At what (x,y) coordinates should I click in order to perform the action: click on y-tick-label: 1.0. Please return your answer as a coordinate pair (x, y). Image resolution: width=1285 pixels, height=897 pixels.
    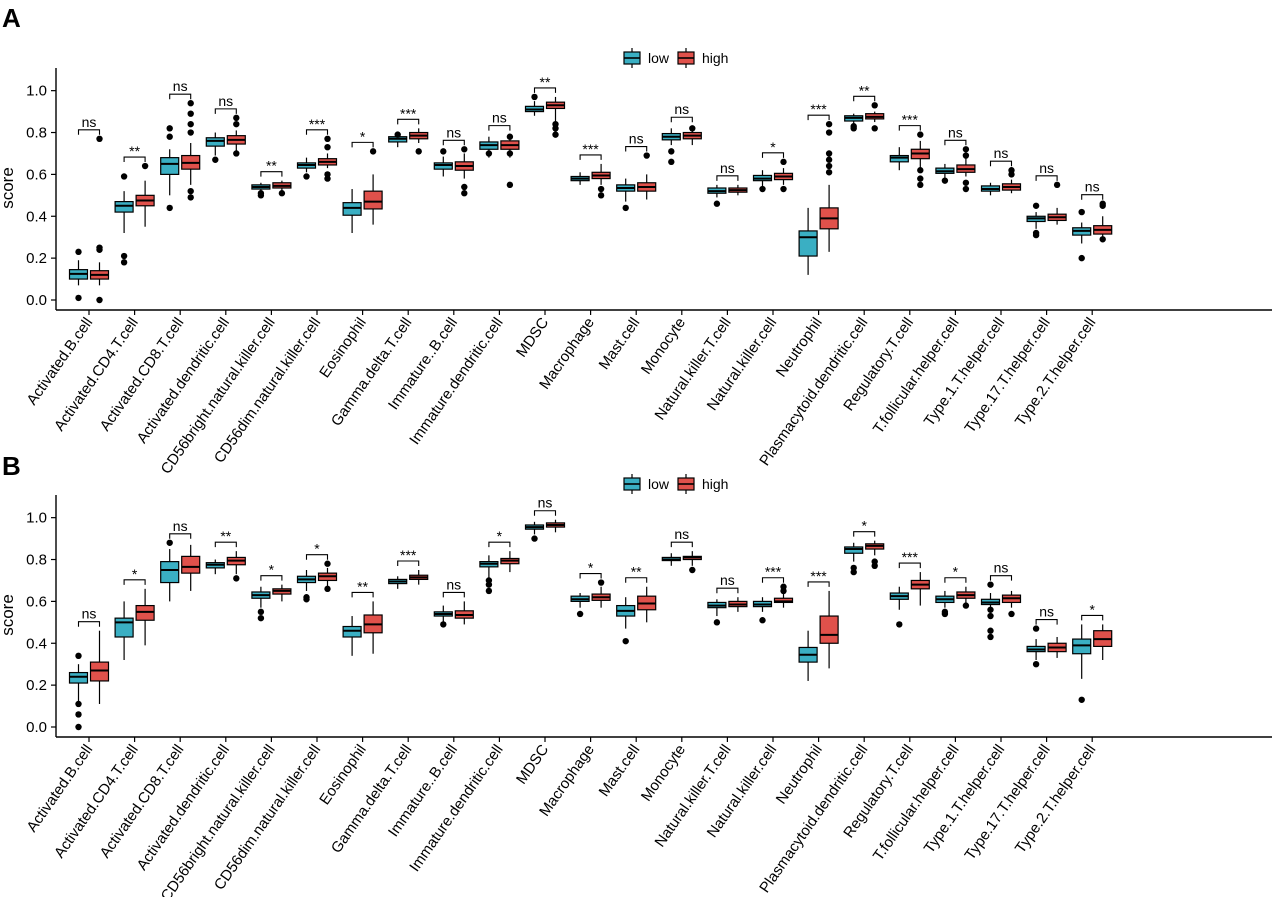
    Looking at the image, I should click on (36, 518).